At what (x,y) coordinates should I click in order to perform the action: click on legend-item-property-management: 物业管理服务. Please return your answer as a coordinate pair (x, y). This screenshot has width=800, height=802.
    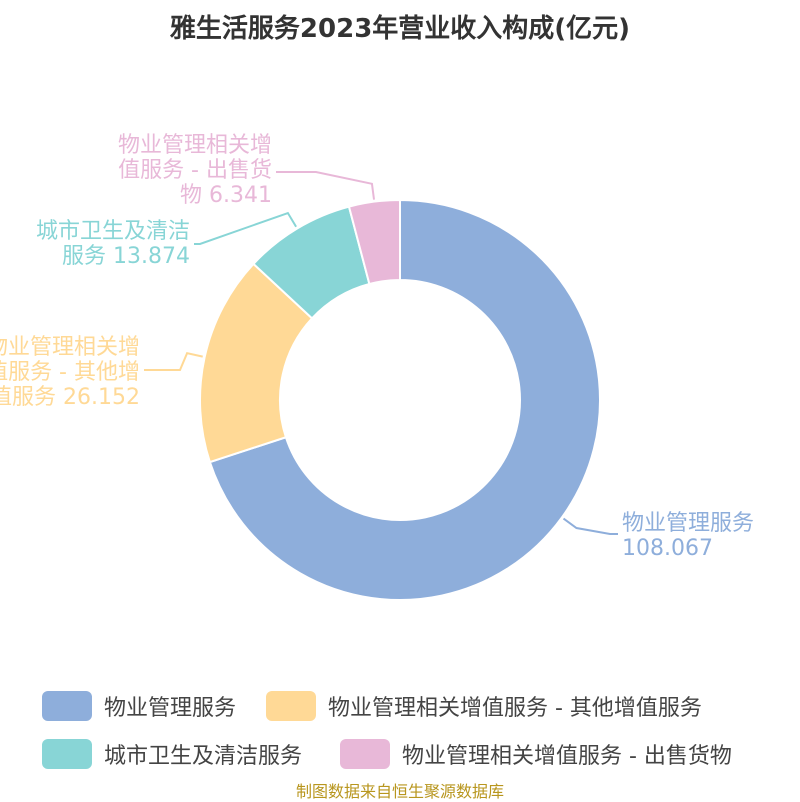
    Looking at the image, I should click on (139, 706).